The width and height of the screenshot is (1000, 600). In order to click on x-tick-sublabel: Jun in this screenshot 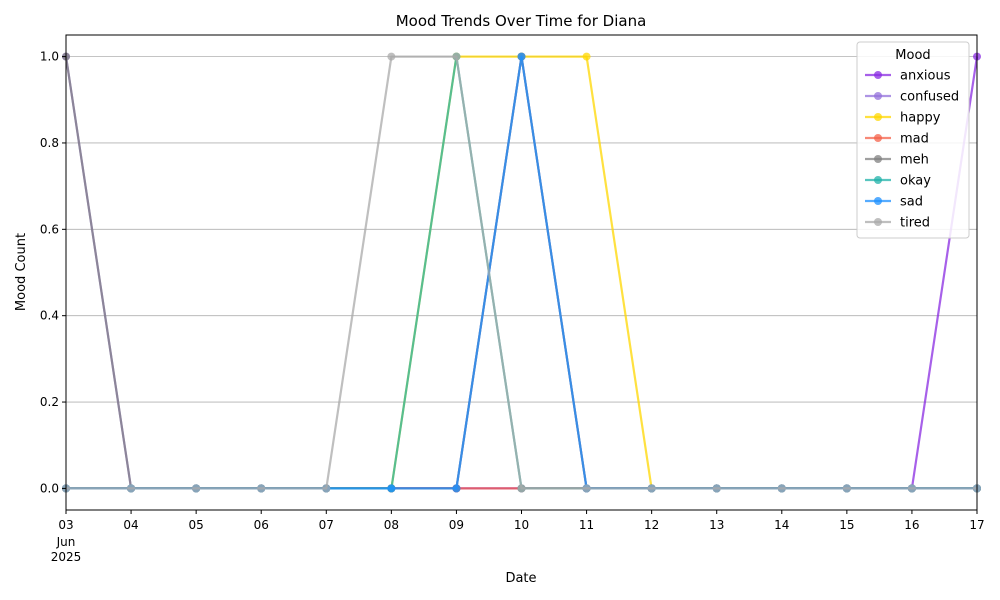, I will do `click(66, 542)`.